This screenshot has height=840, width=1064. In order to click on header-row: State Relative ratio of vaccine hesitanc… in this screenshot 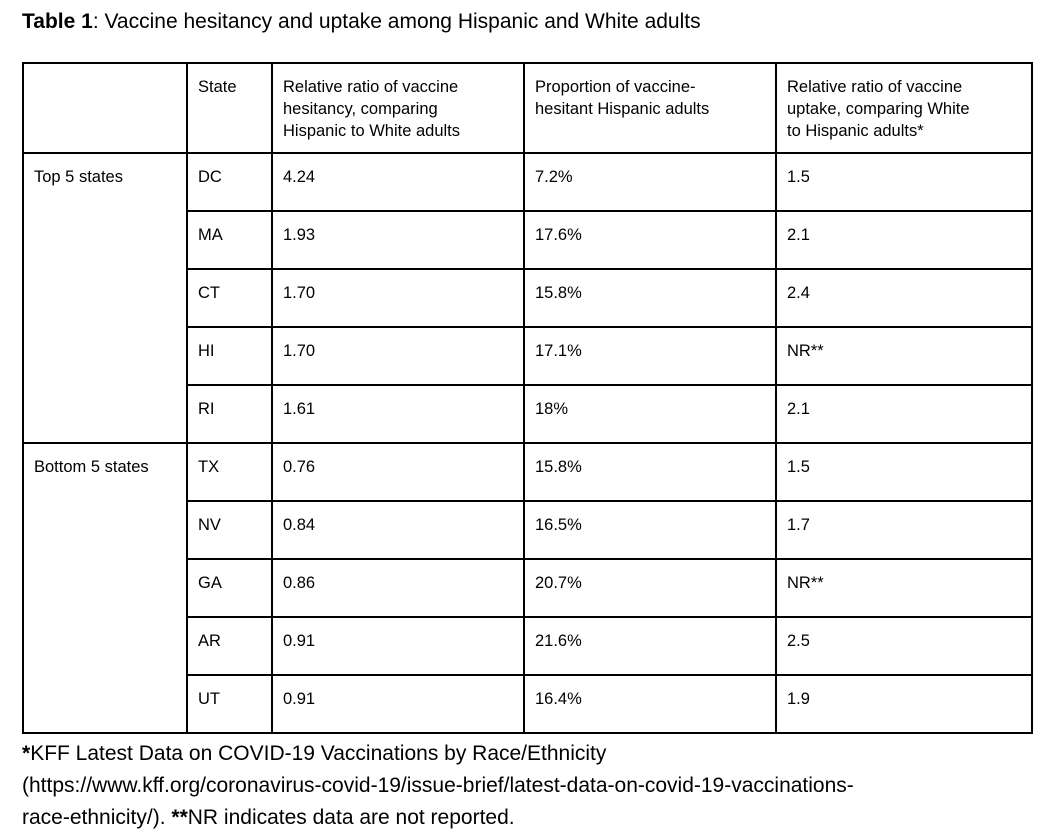, I will do `click(527, 108)`.